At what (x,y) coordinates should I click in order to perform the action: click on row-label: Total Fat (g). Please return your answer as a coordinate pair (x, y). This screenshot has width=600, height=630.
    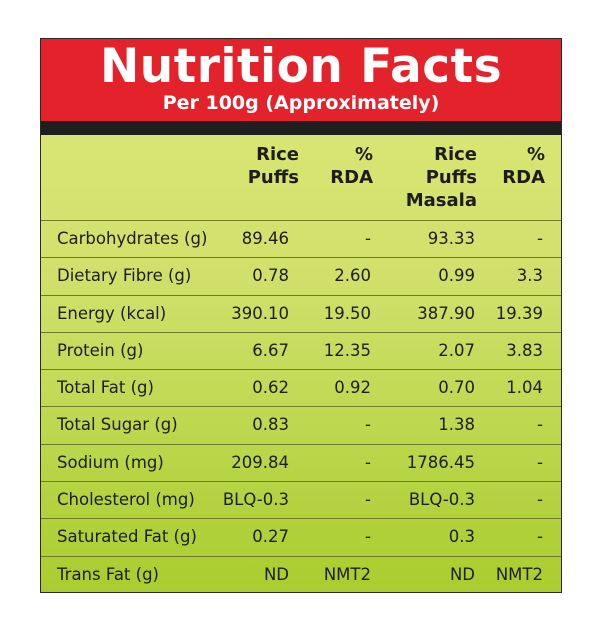
    Looking at the image, I should click on (105, 388).